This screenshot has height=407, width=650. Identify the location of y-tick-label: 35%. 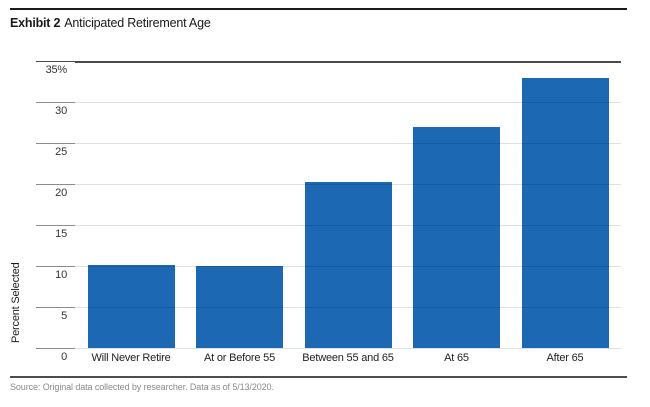
(56, 70).